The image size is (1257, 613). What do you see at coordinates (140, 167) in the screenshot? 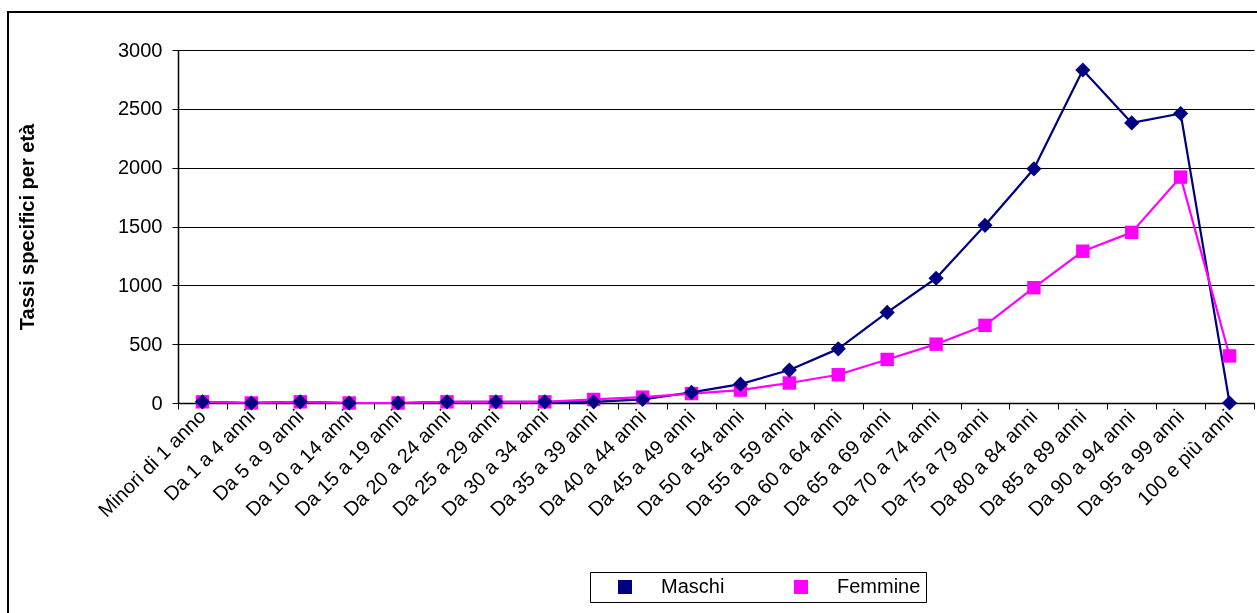
I see `y-tick-label: 2000` at bounding box center [140, 167].